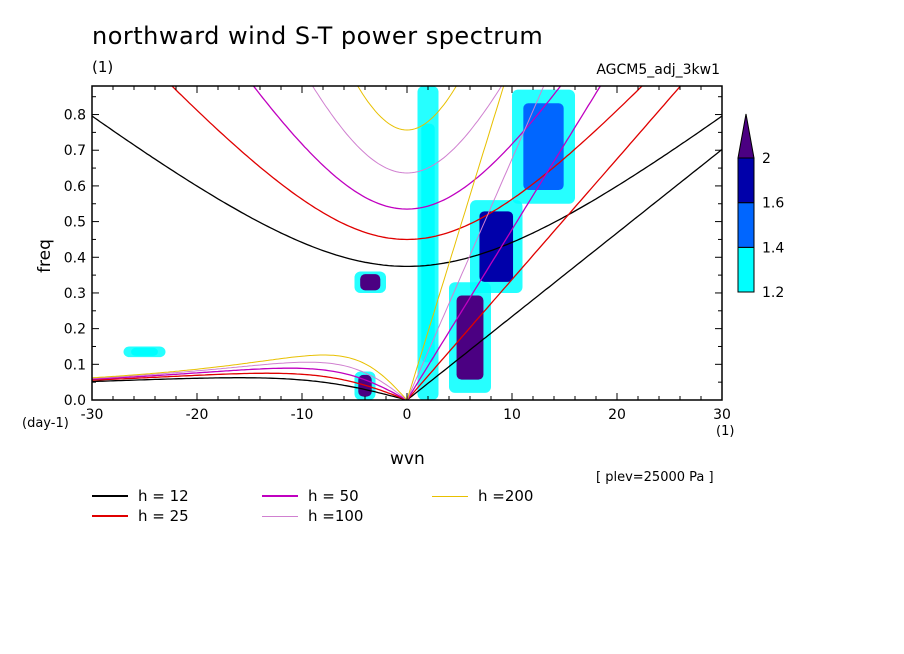  I want to click on colorbar: 1.2 1.4 1.6 2, so click(760, 207).